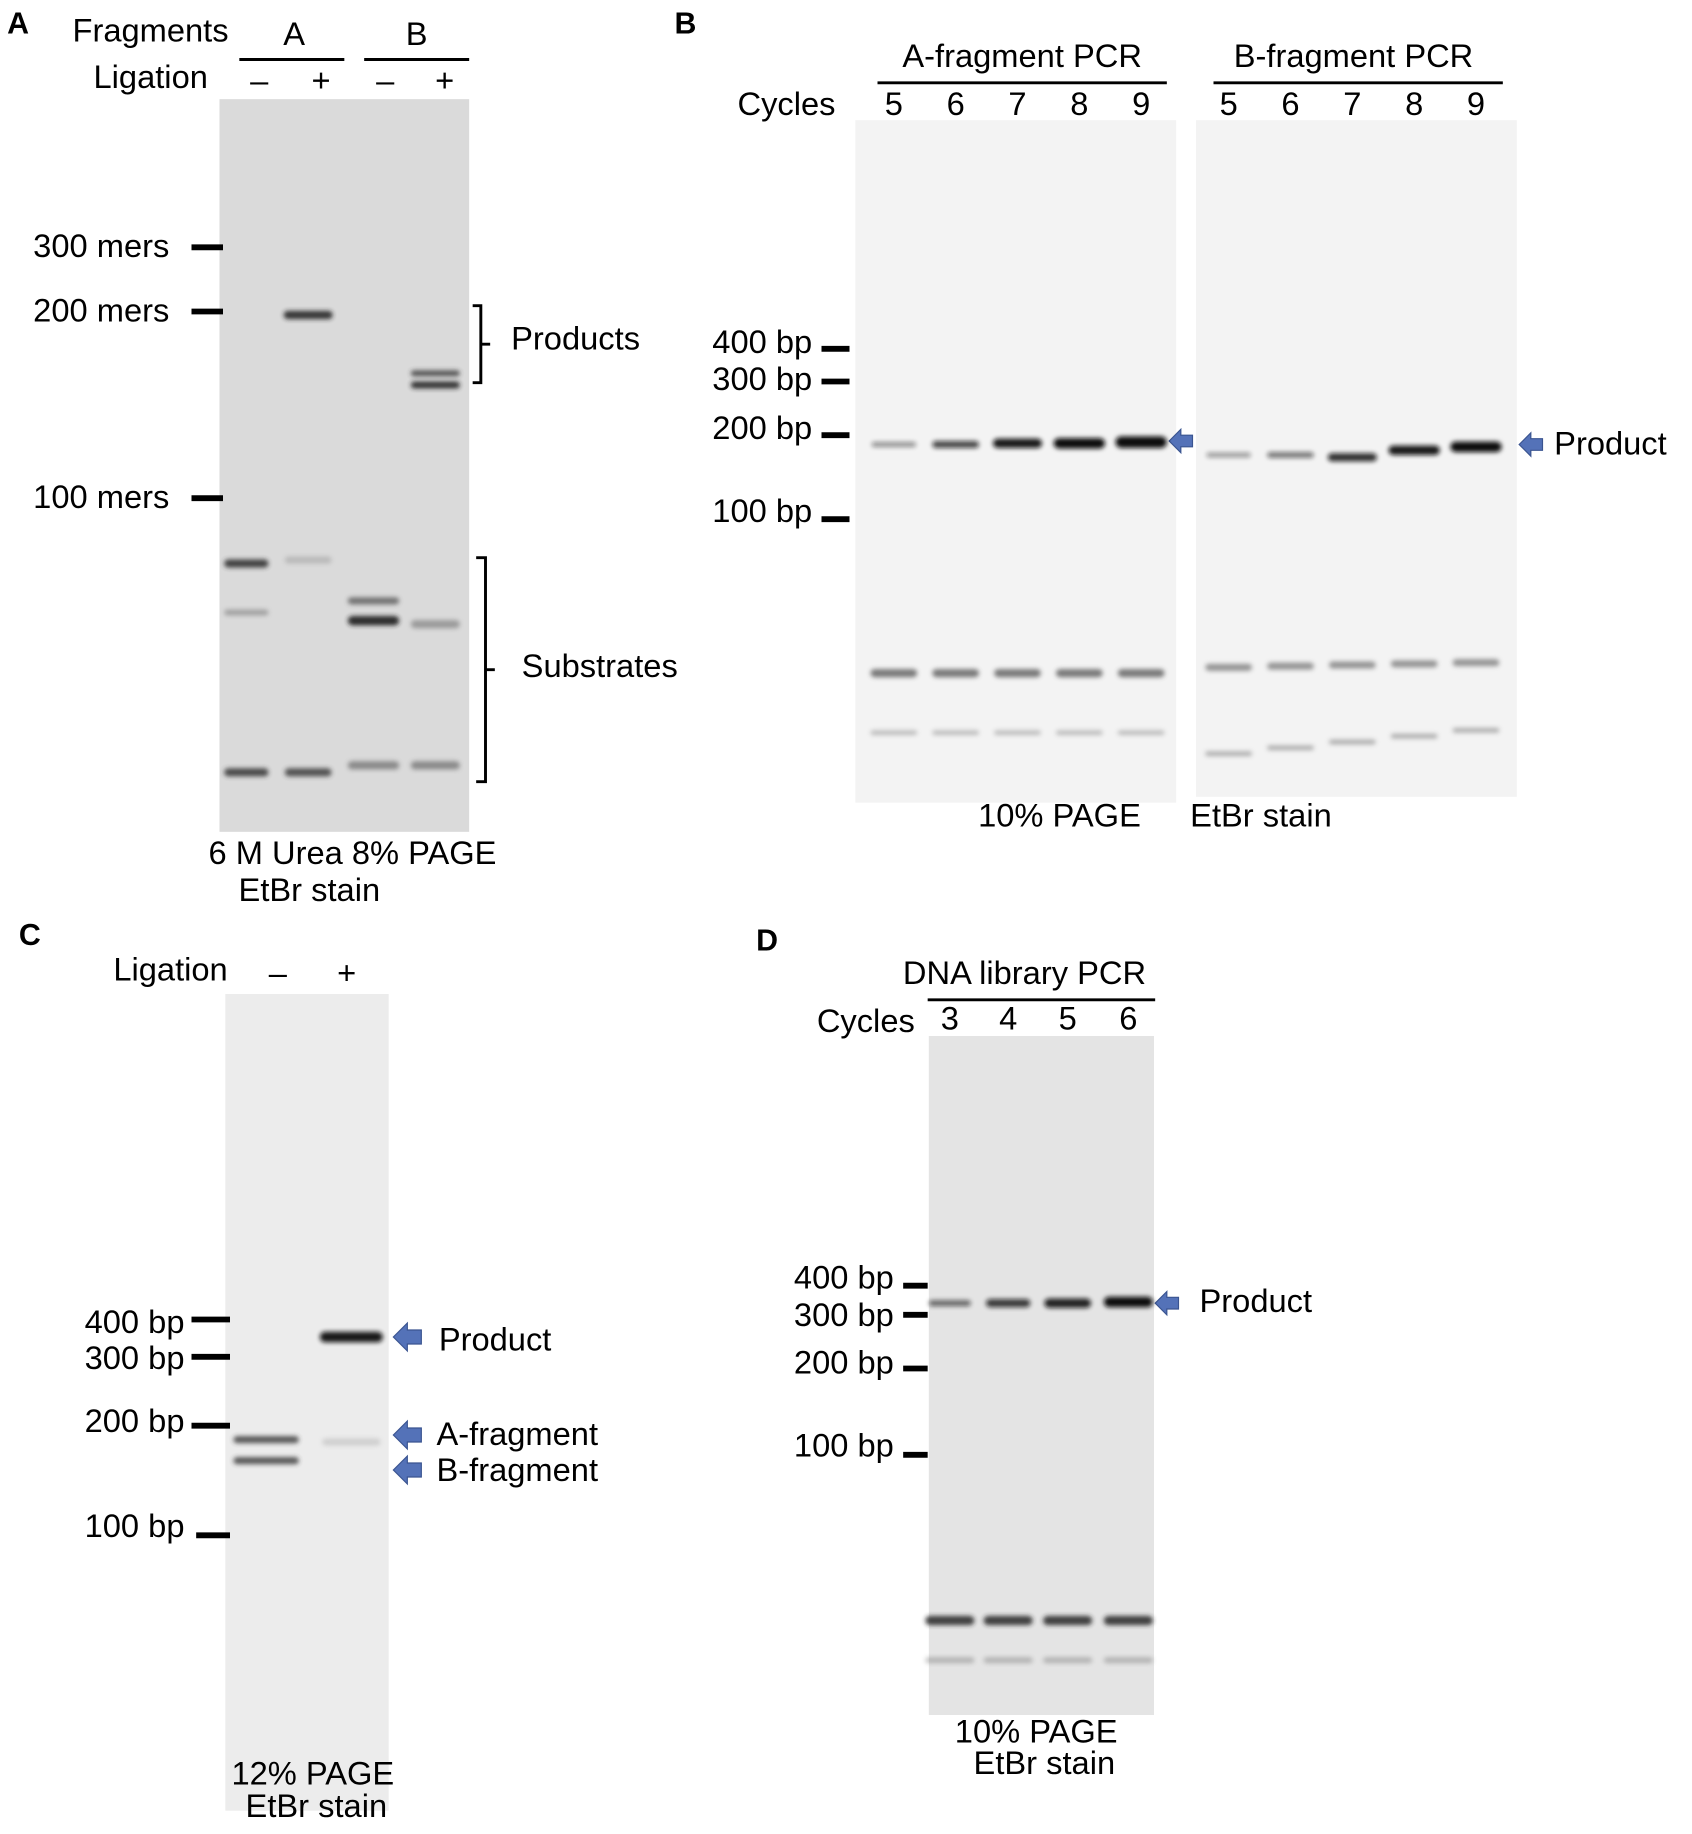 The height and width of the screenshot is (1834, 1692). What do you see at coordinates (767, 941) in the screenshot?
I see `panel-letter: D` at bounding box center [767, 941].